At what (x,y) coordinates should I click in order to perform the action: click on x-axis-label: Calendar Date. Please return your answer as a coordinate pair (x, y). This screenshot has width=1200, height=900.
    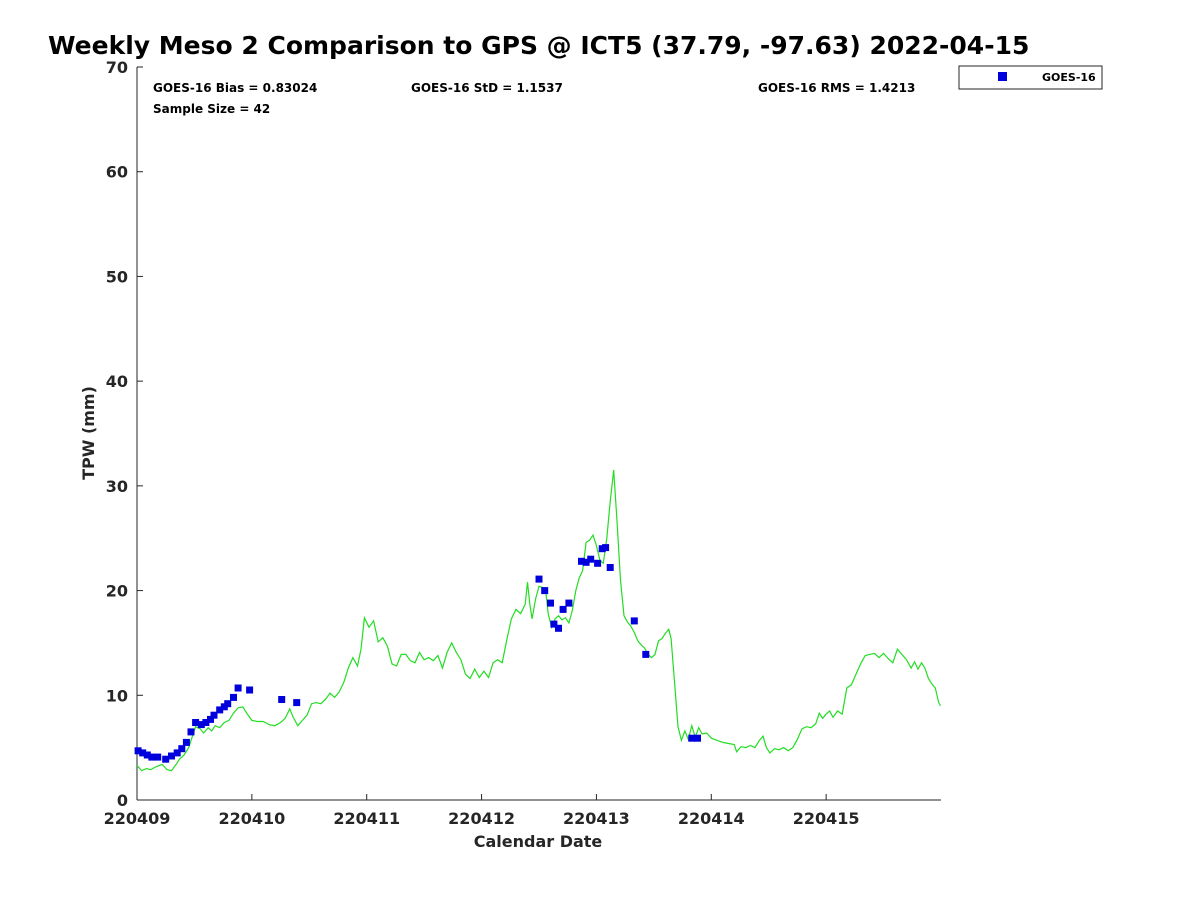
    Looking at the image, I should click on (538, 841).